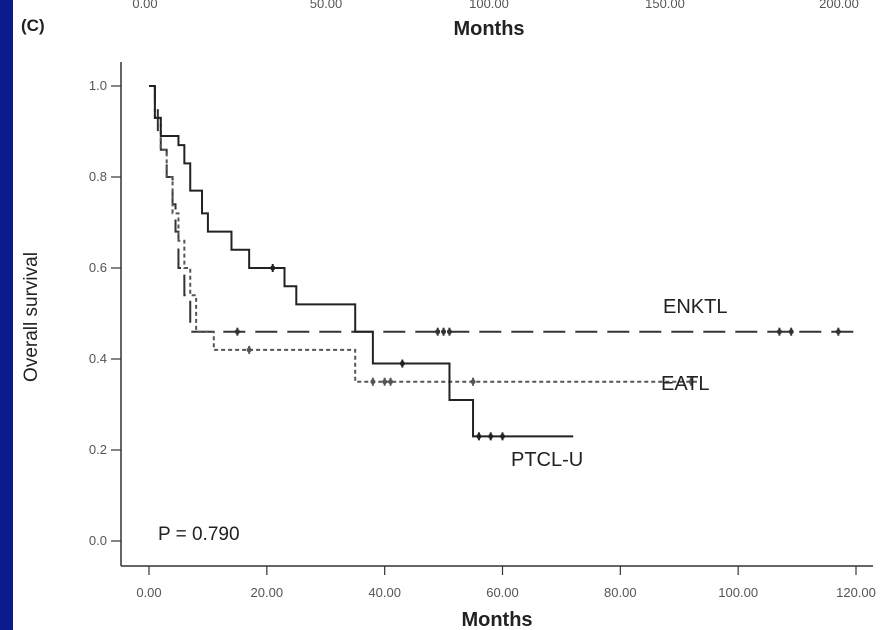  I want to click on x-tick-label: 40.00, so click(384, 592).